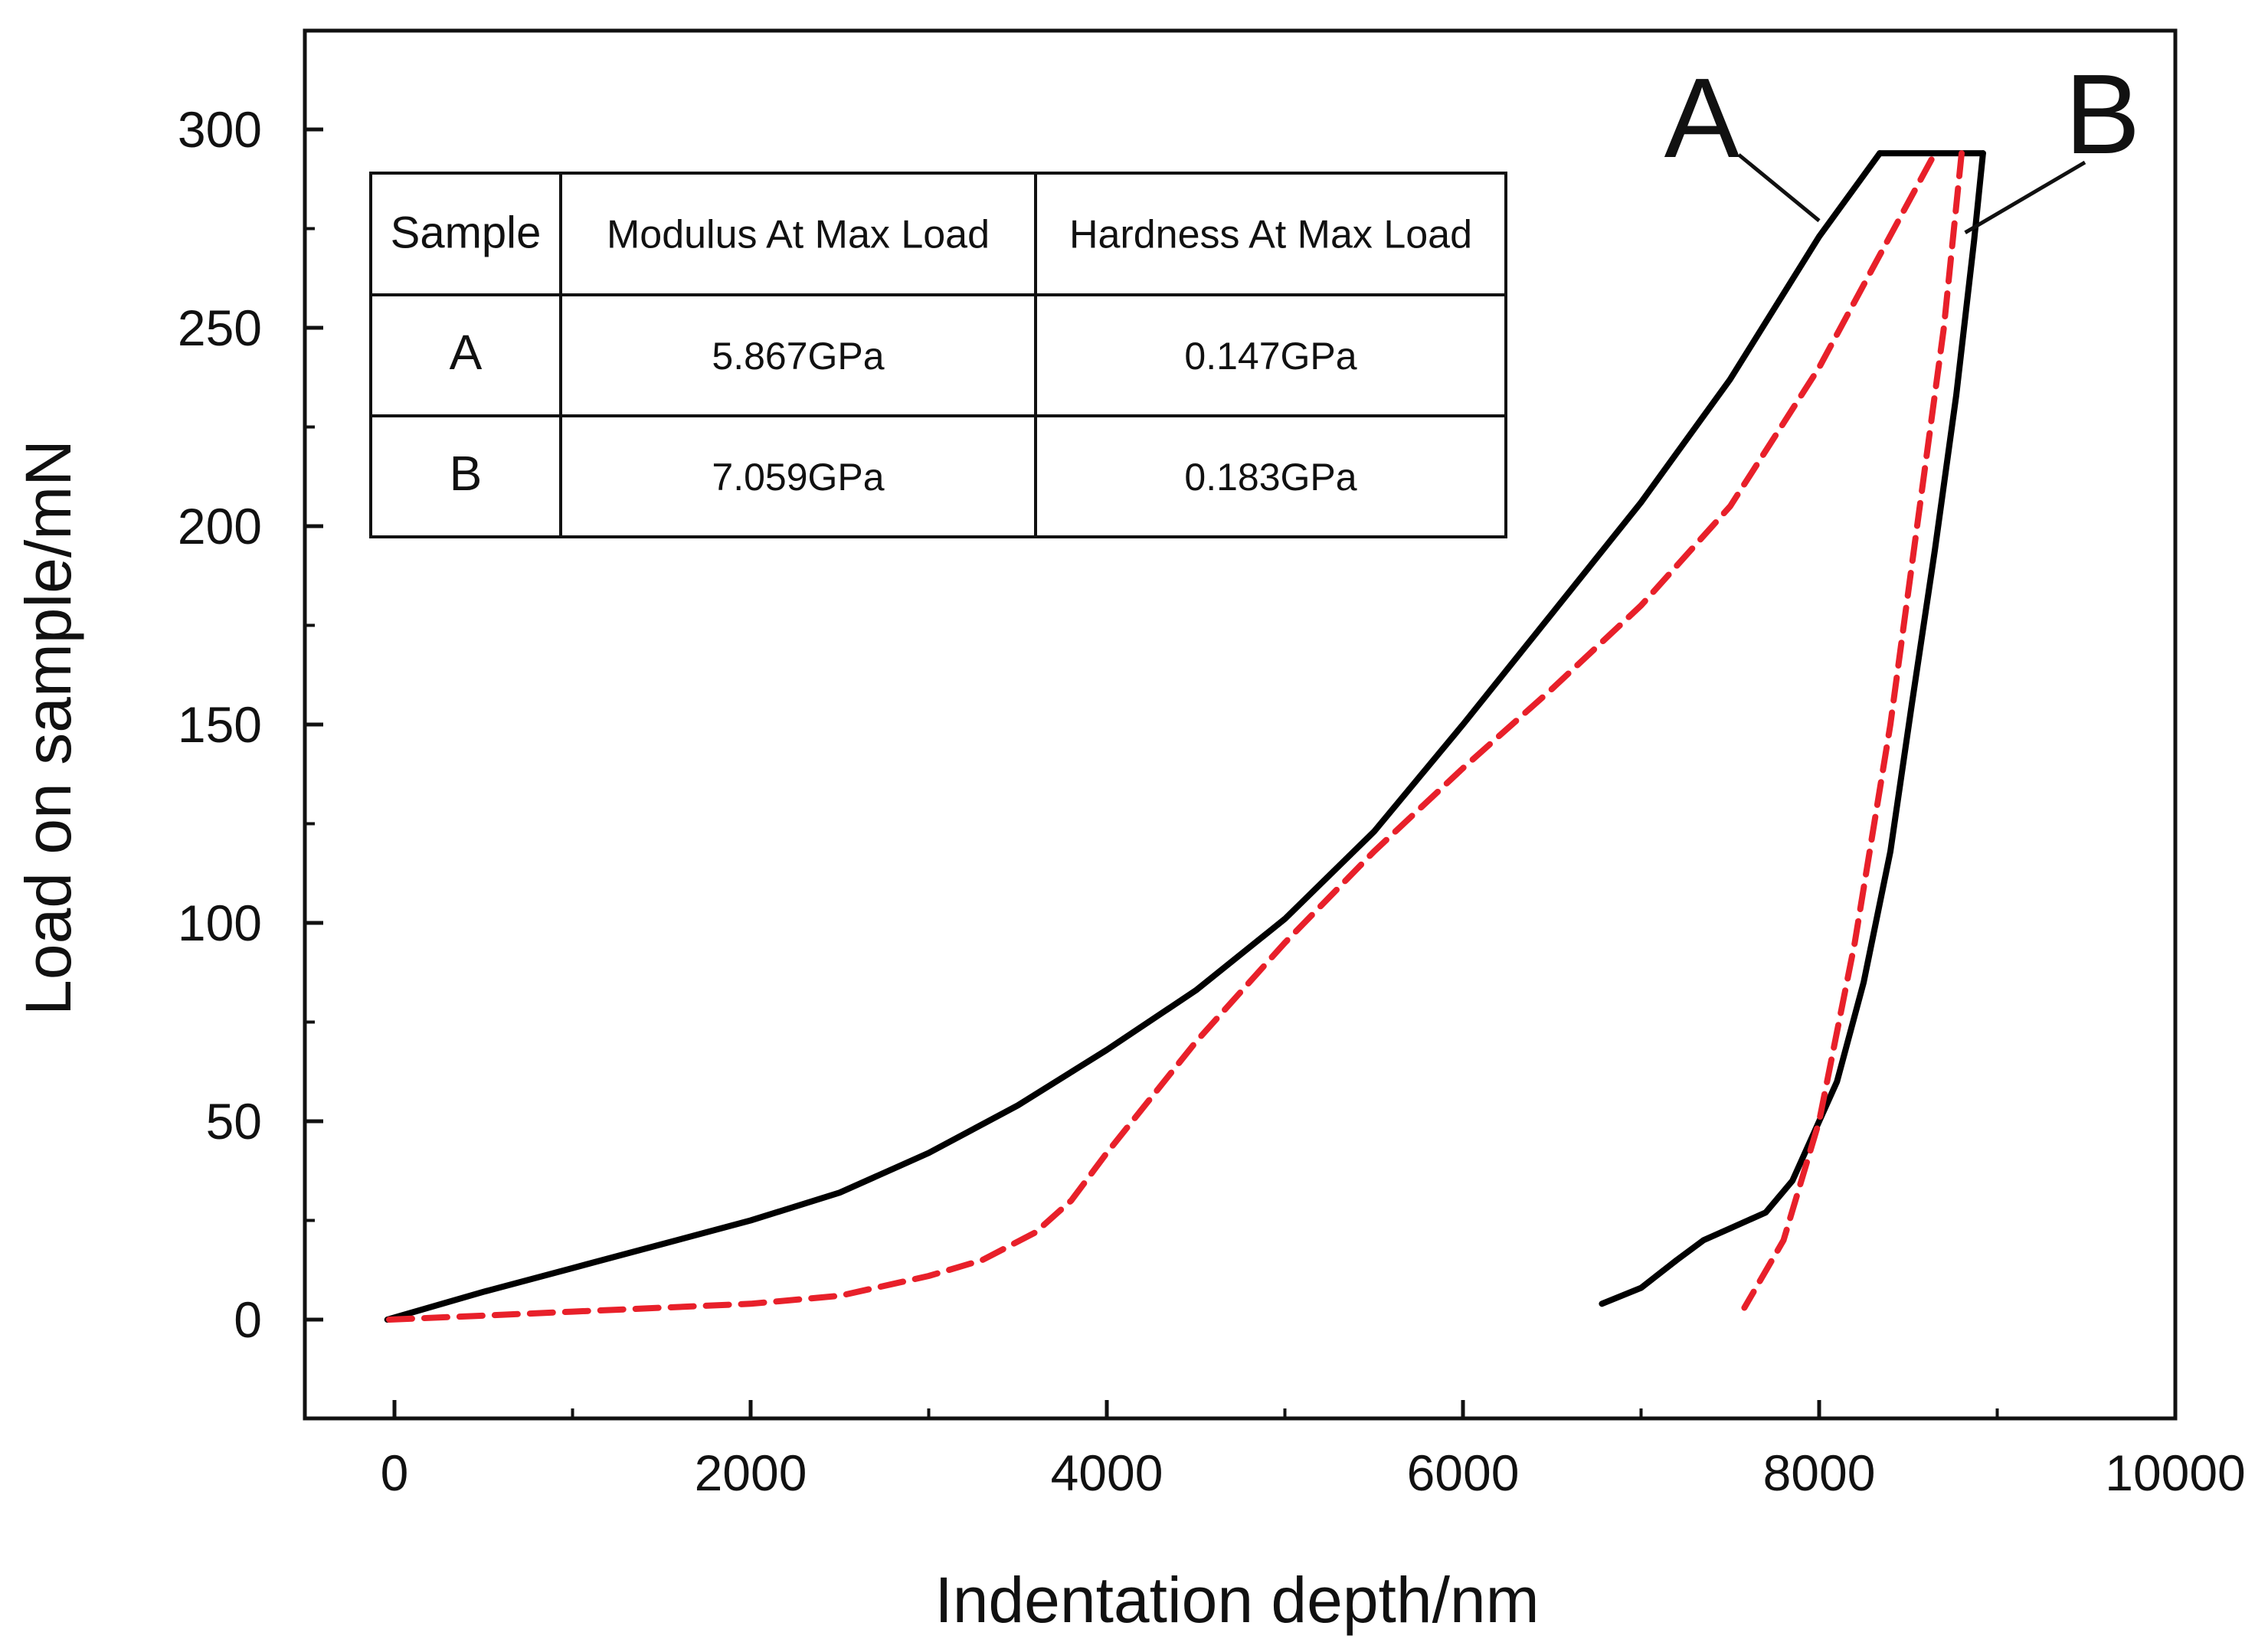 This screenshot has height=1652, width=2268. Describe the element at coordinates (248, 1319) in the screenshot. I see `y-tick-label: 0` at that location.